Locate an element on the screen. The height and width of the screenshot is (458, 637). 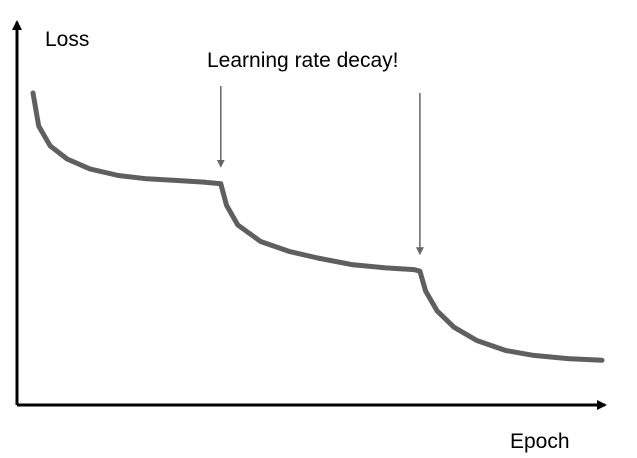
x-axis-label: Epoch is located at coordinates (540, 441).